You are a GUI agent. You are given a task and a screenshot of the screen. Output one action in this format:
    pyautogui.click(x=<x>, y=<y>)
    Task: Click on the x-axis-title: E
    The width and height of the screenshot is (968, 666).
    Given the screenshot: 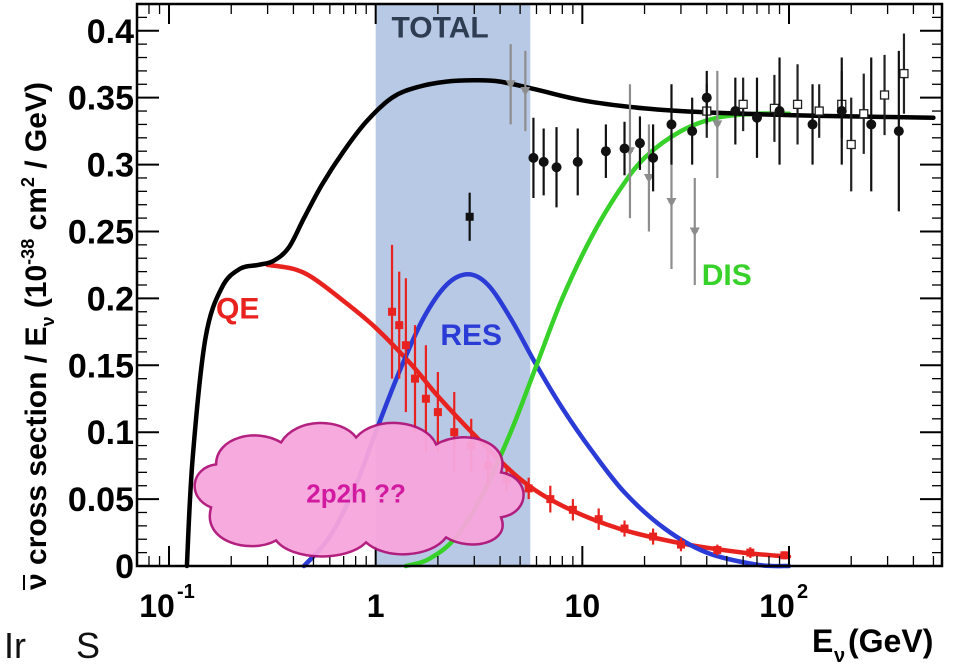 What is the action you would take?
    pyautogui.click(x=822, y=641)
    